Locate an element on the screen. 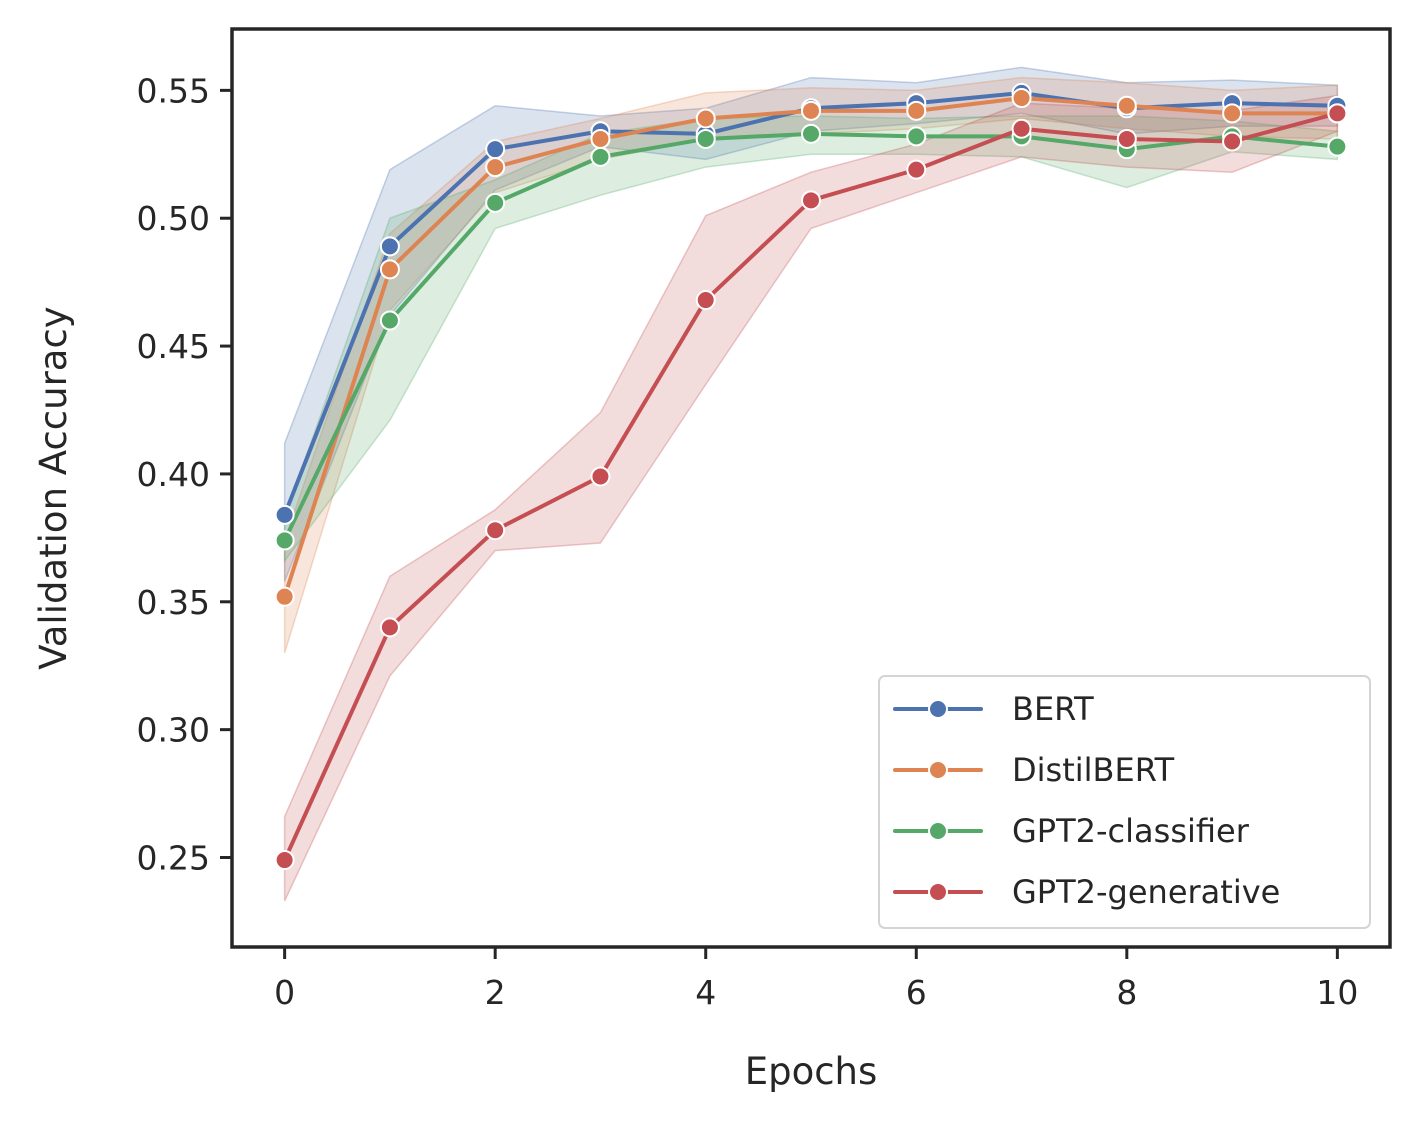 This screenshot has height=1125, width=1420. y-tick-label: 0.25 is located at coordinates (173, 858).